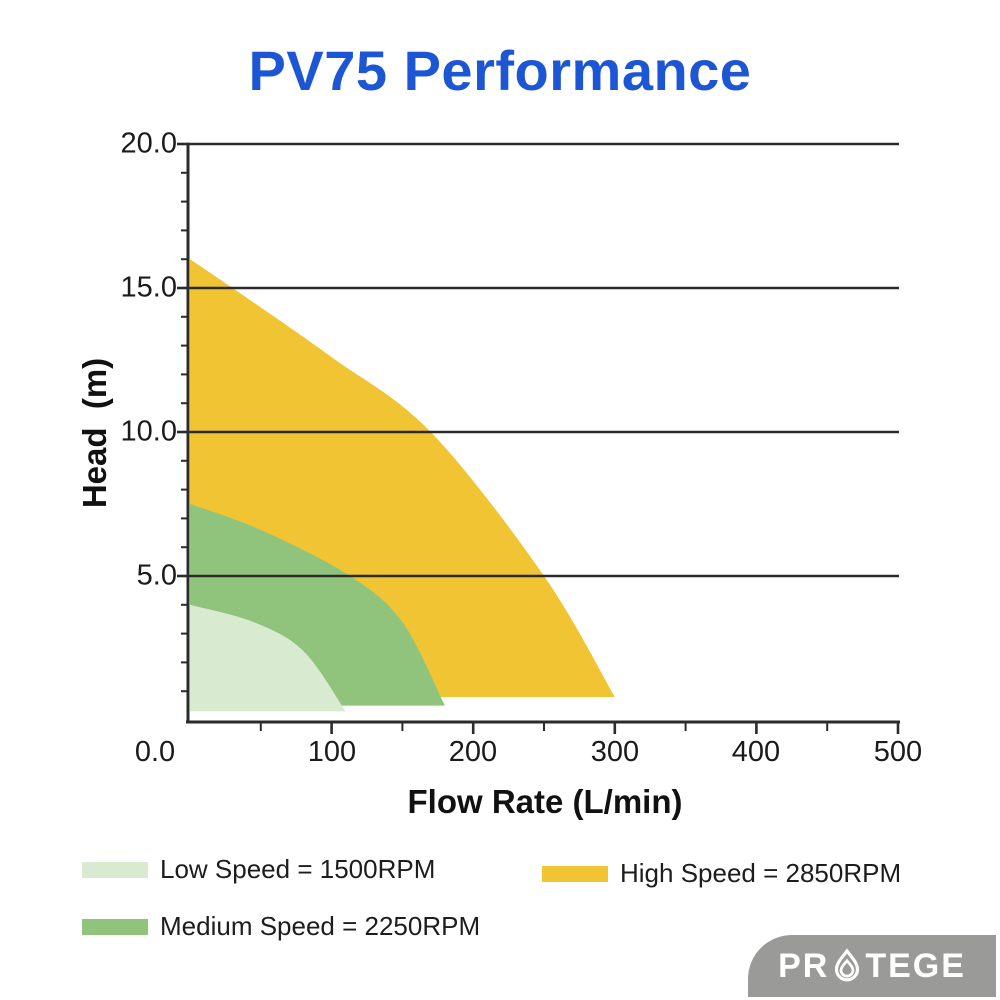 The width and height of the screenshot is (1000, 1000). Describe the element at coordinates (575, 873) in the screenshot. I see `high-speed-swatch` at that location.